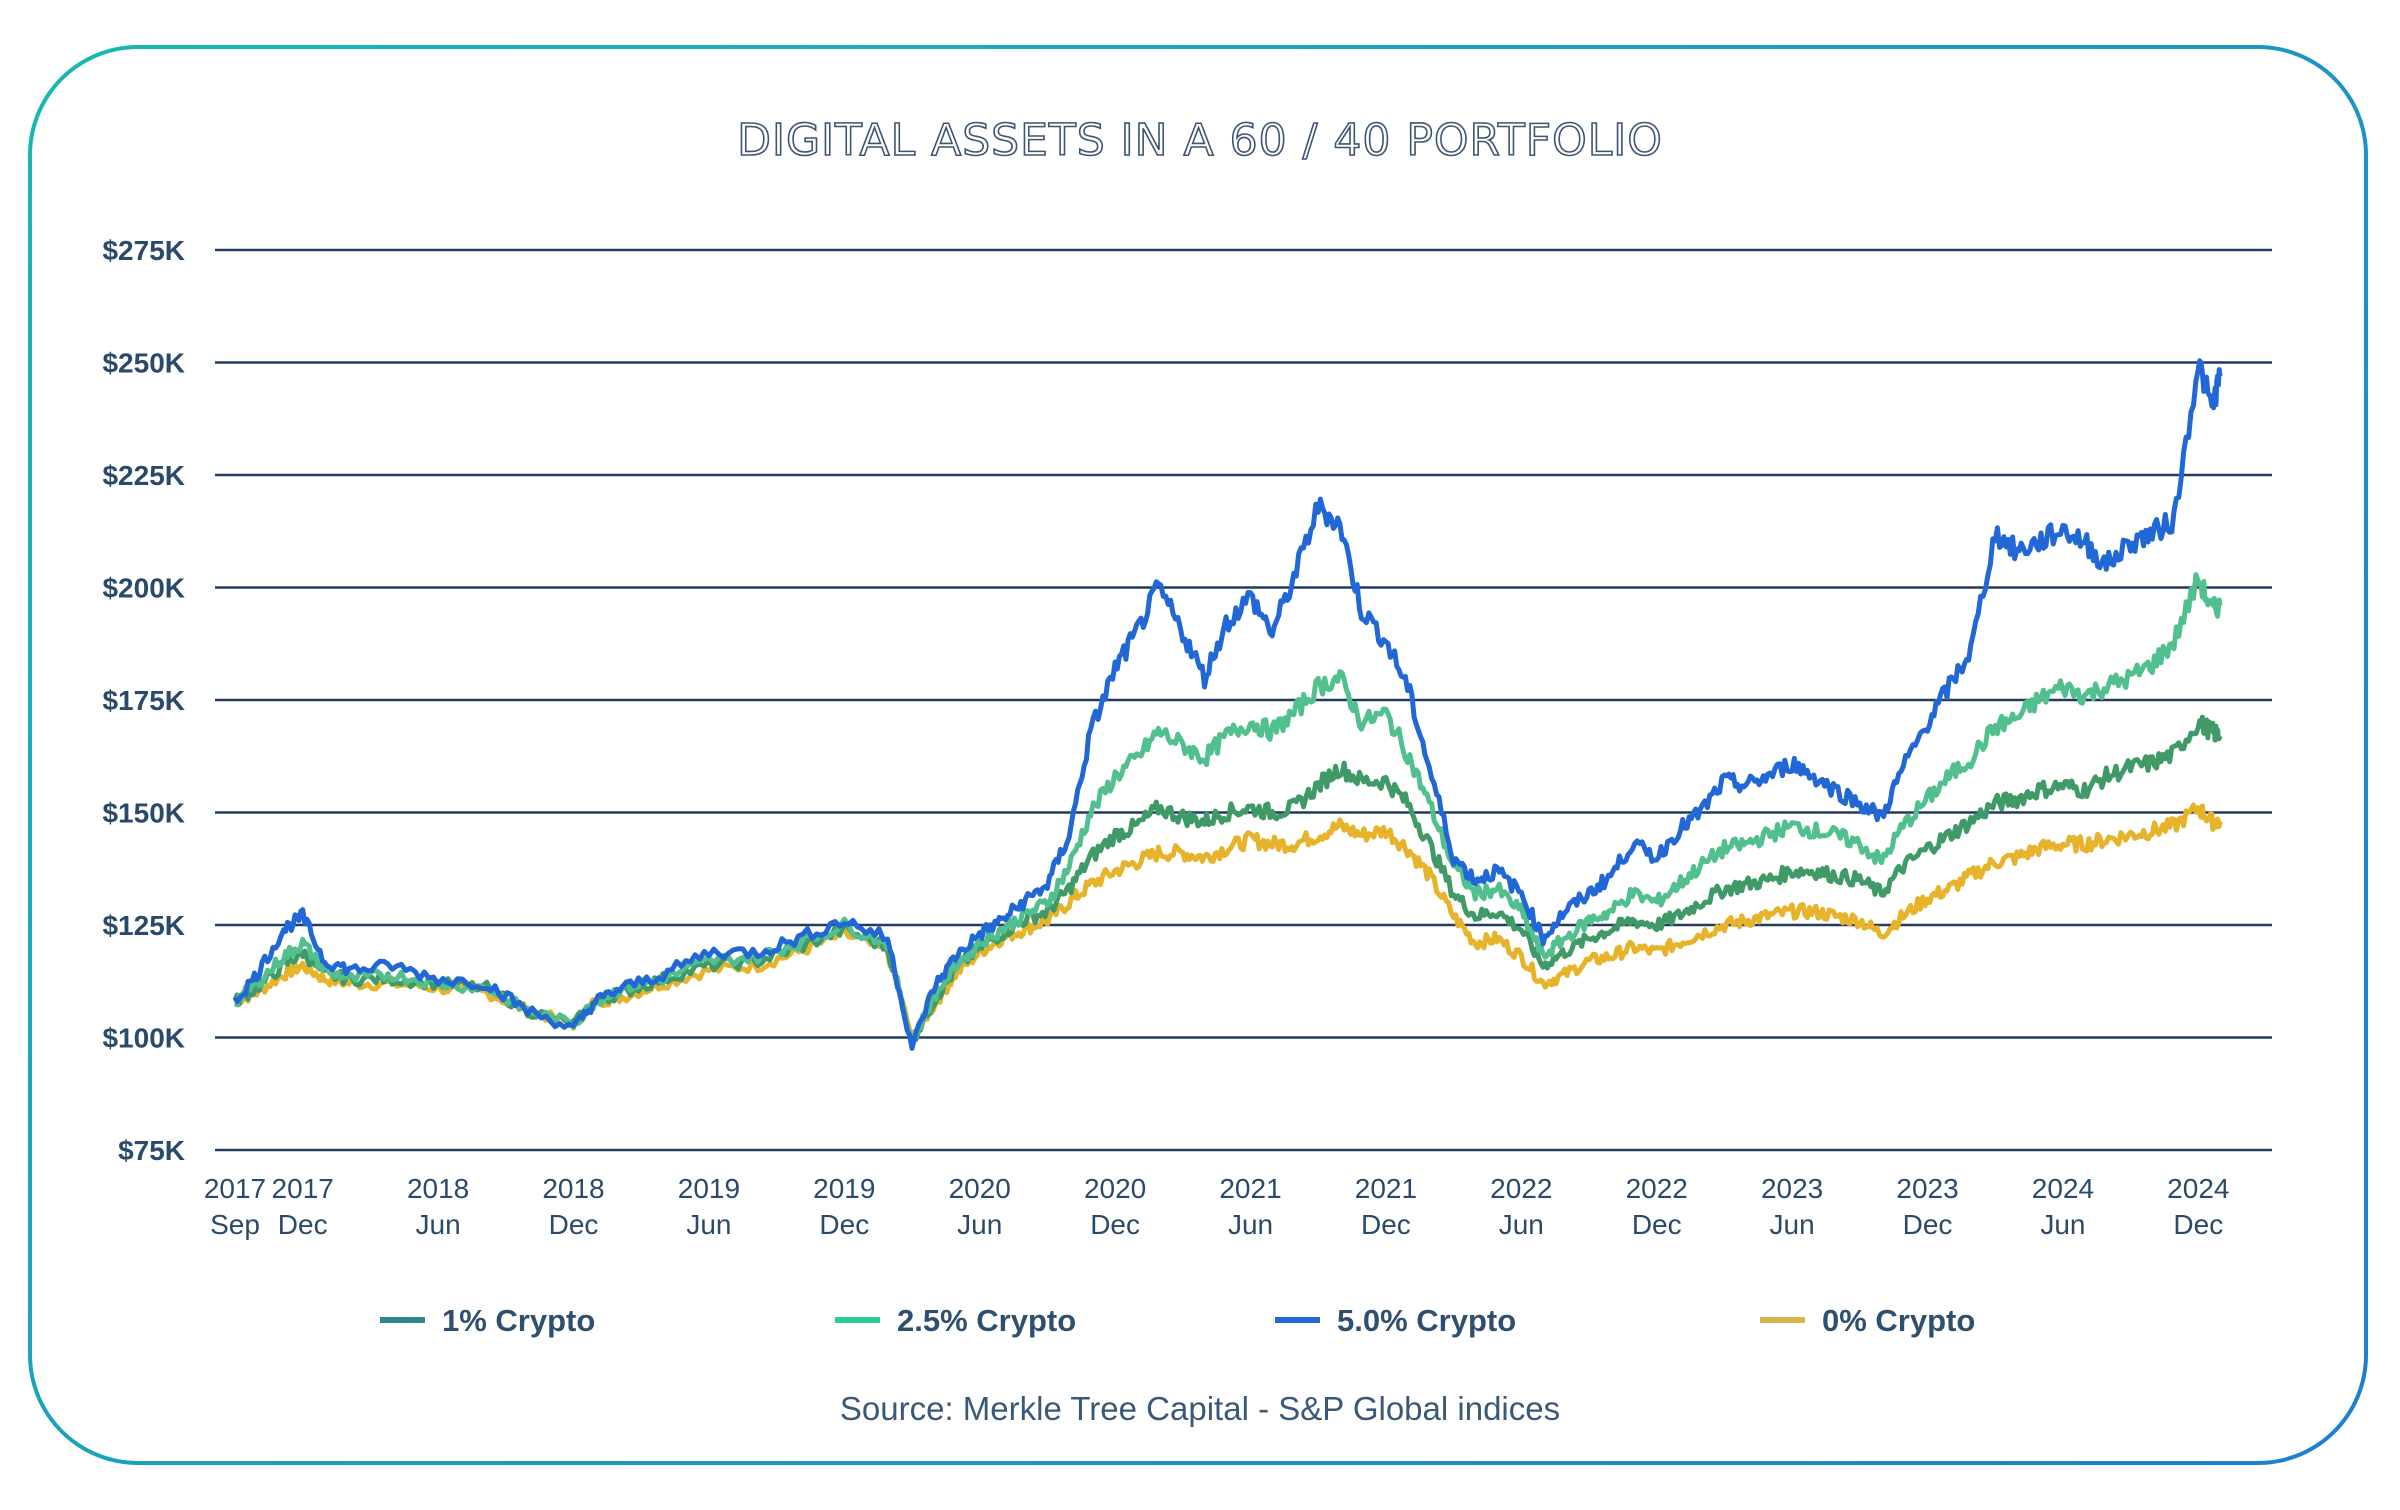 This screenshot has width=2400, height=1510. What do you see at coordinates (709, 1206) in the screenshot?
I see `x-tick-label: 2019 Jun` at bounding box center [709, 1206].